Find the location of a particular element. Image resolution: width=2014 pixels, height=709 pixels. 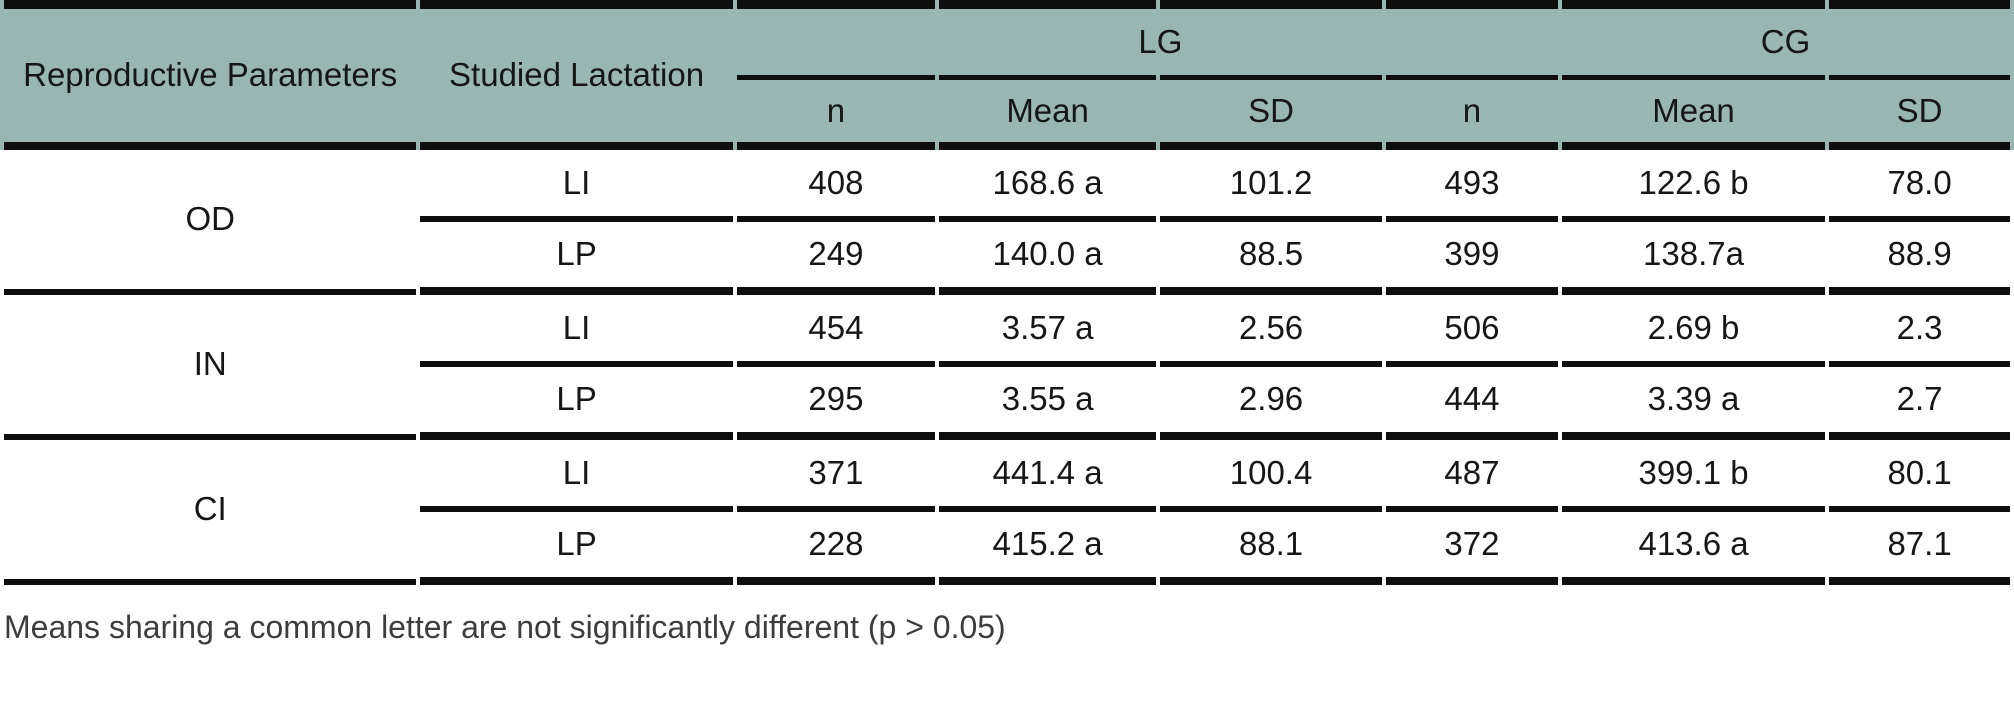

od-lp-lg-n: 249 is located at coordinates (836, 258).